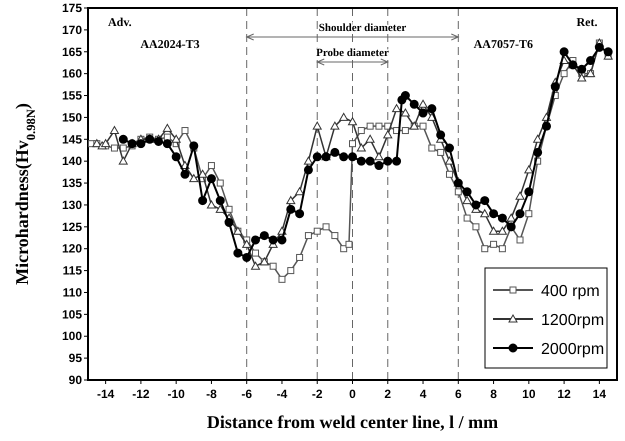  Describe the element at coordinates (72, 29) in the screenshot. I see `y-tick-label: 170` at that location.